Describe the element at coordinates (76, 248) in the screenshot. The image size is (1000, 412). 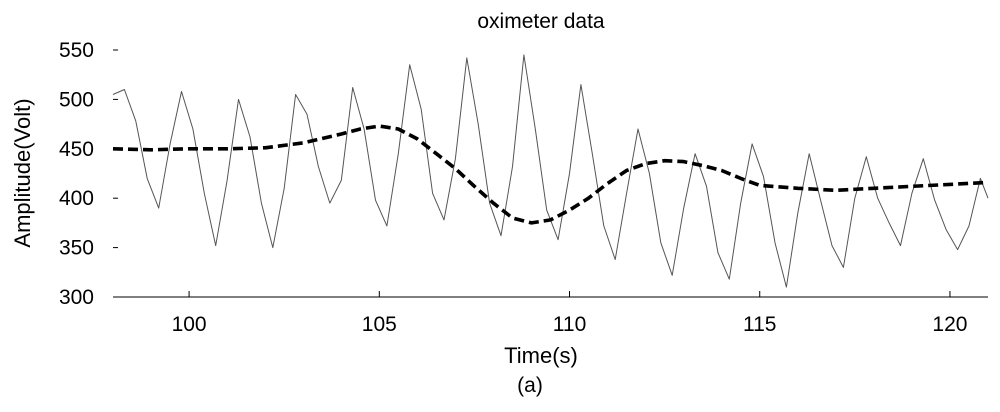
I see `y-tick-label: 350` at that location.